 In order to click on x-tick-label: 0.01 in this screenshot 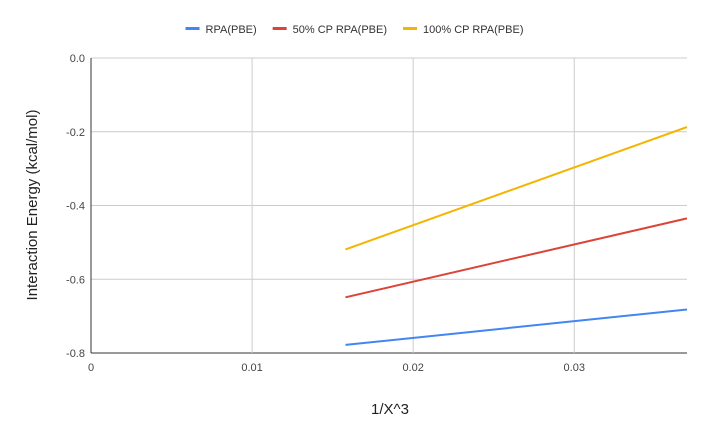, I will do `click(251, 368)`.